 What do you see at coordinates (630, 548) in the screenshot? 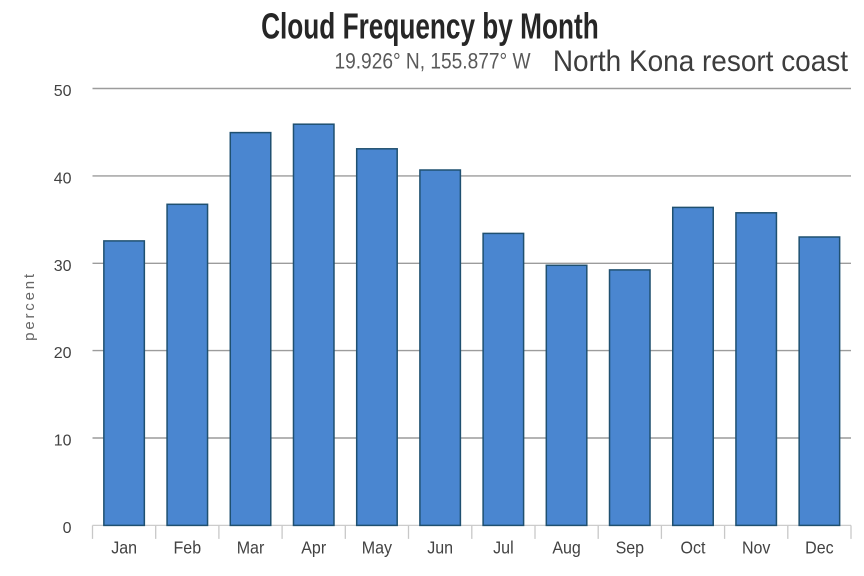
I see `svg-text: Sep` at bounding box center [630, 548].